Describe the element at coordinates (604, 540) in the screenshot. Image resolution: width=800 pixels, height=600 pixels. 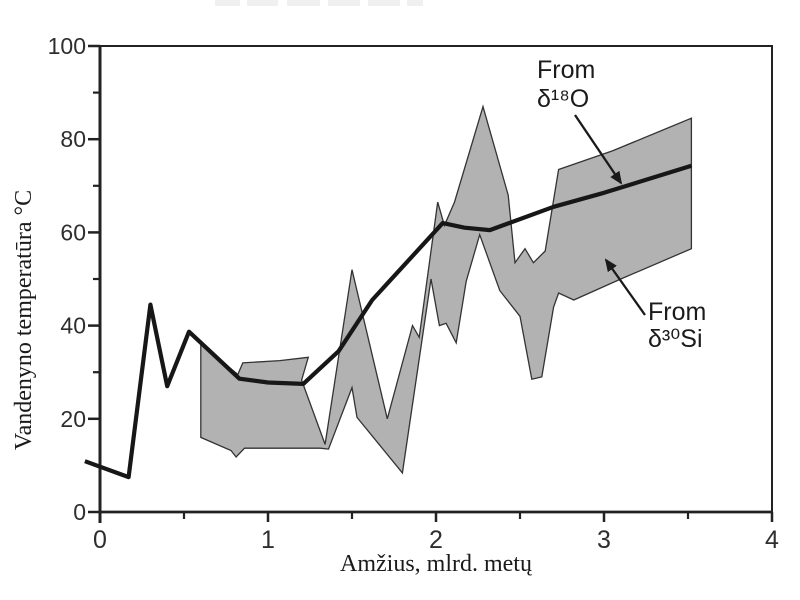
I see `x-tick-label: 3` at that location.